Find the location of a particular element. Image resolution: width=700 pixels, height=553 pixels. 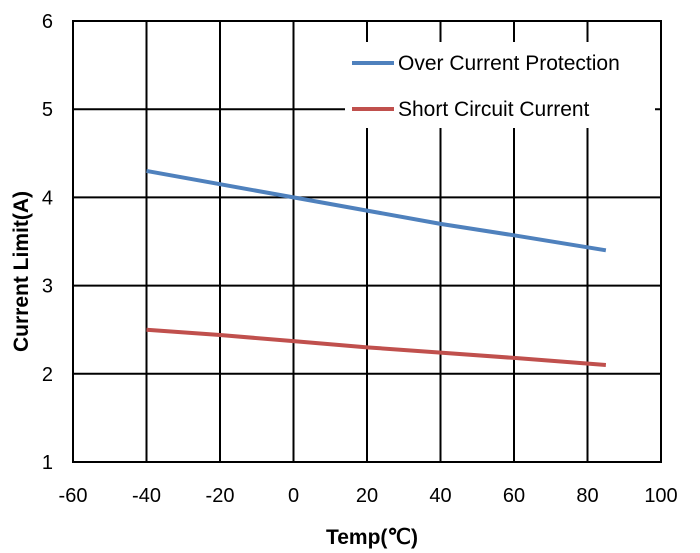

y-tick-labels: 1 2 3 4 5 6 is located at coordinates (47, 242).